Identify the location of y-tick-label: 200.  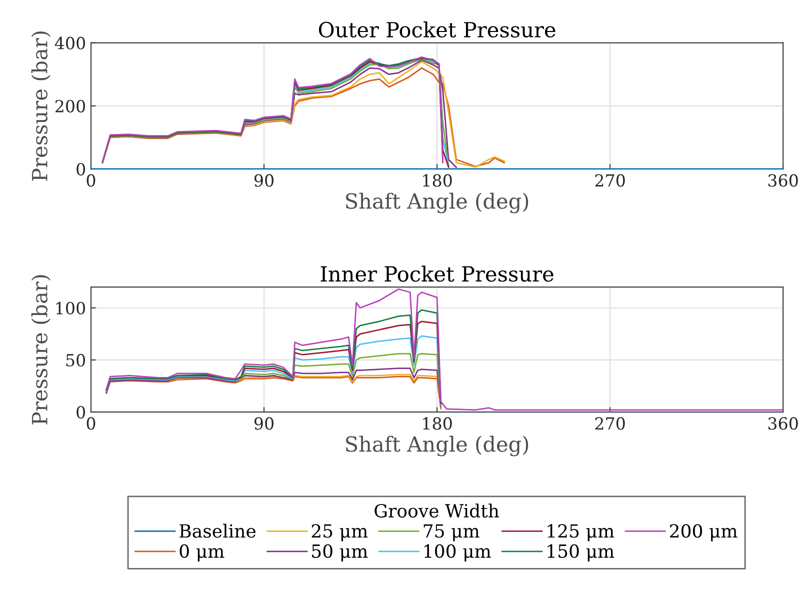
(70, 106).